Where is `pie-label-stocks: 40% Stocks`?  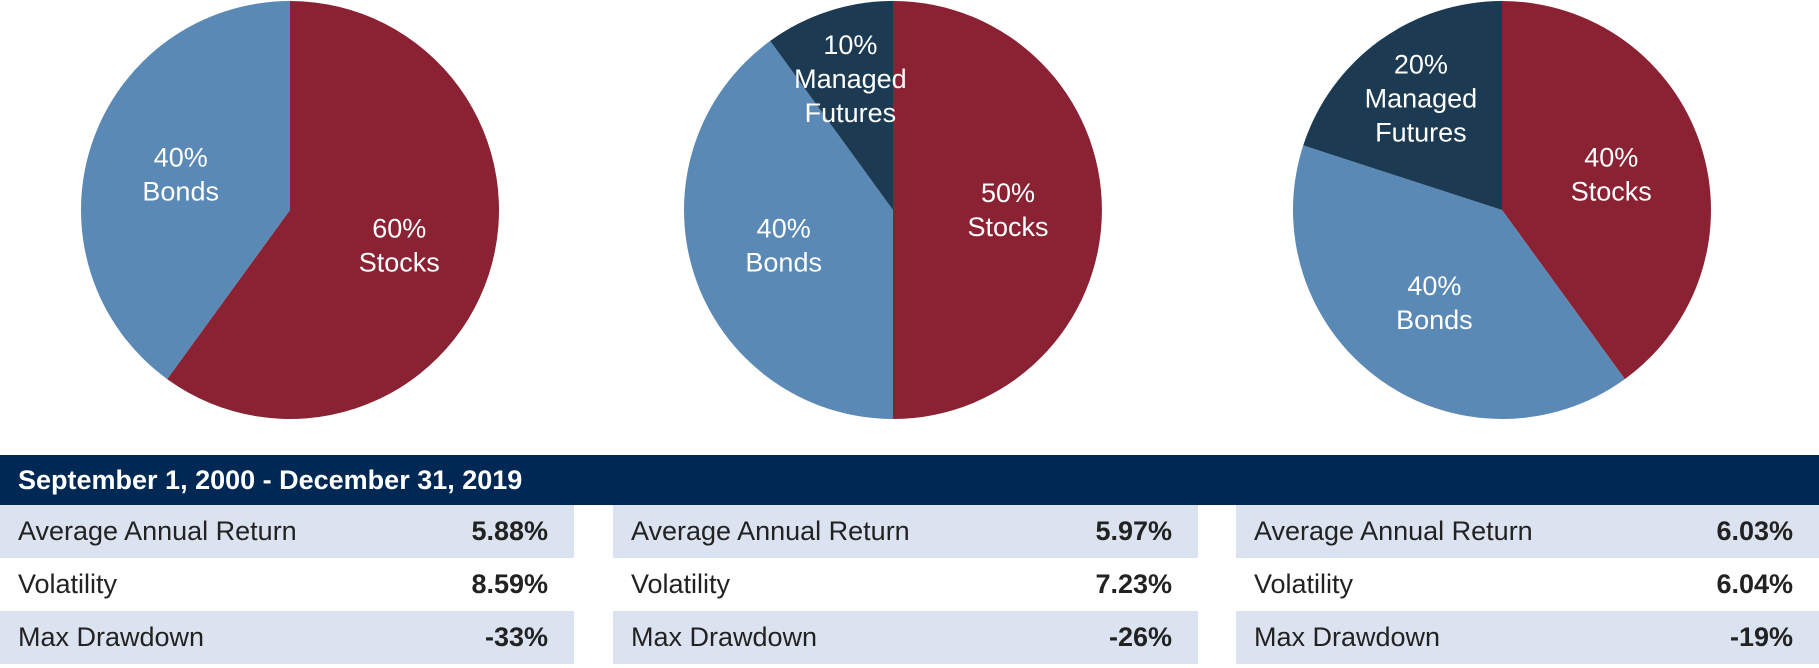 pie-label-stocks: 40% Stocks is located at coordinates (1611, 175).